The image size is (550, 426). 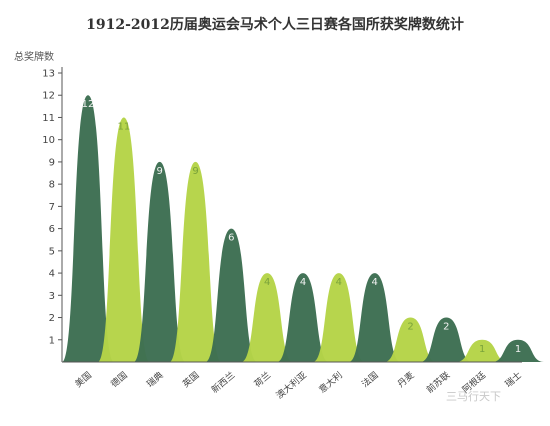 I want to click on data-label-5: 6, so click(x=231, y=238).